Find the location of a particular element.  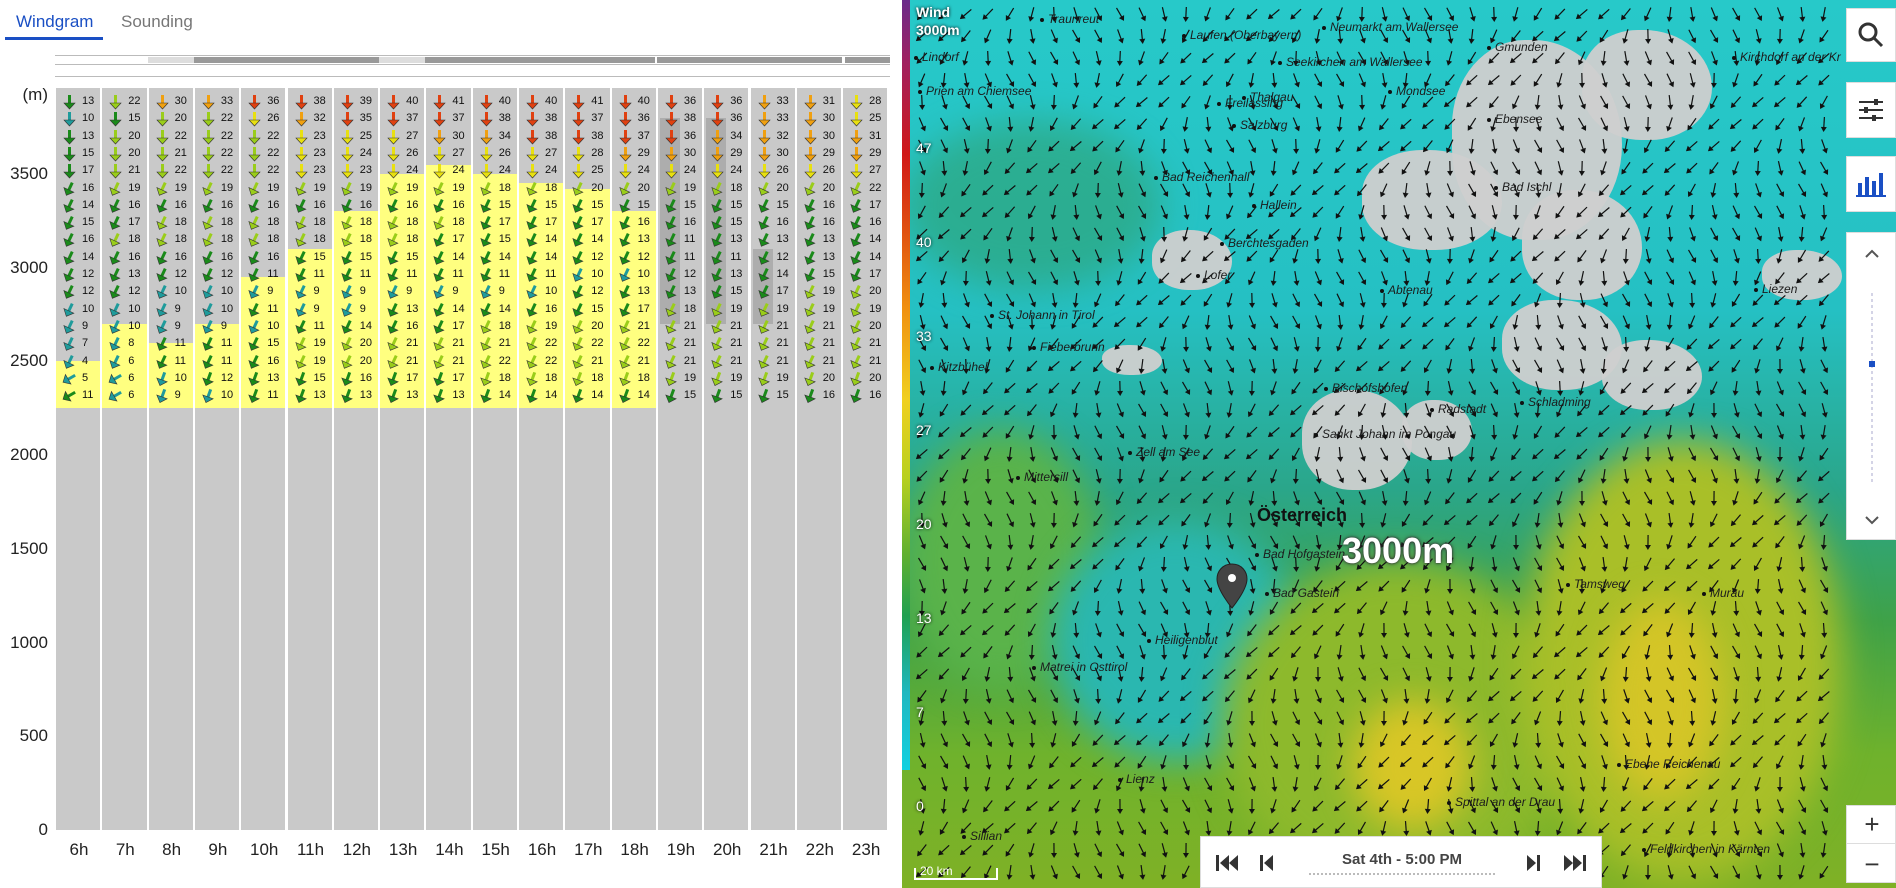

wind-speed-value: 28 is located at coordinates (875, 101).